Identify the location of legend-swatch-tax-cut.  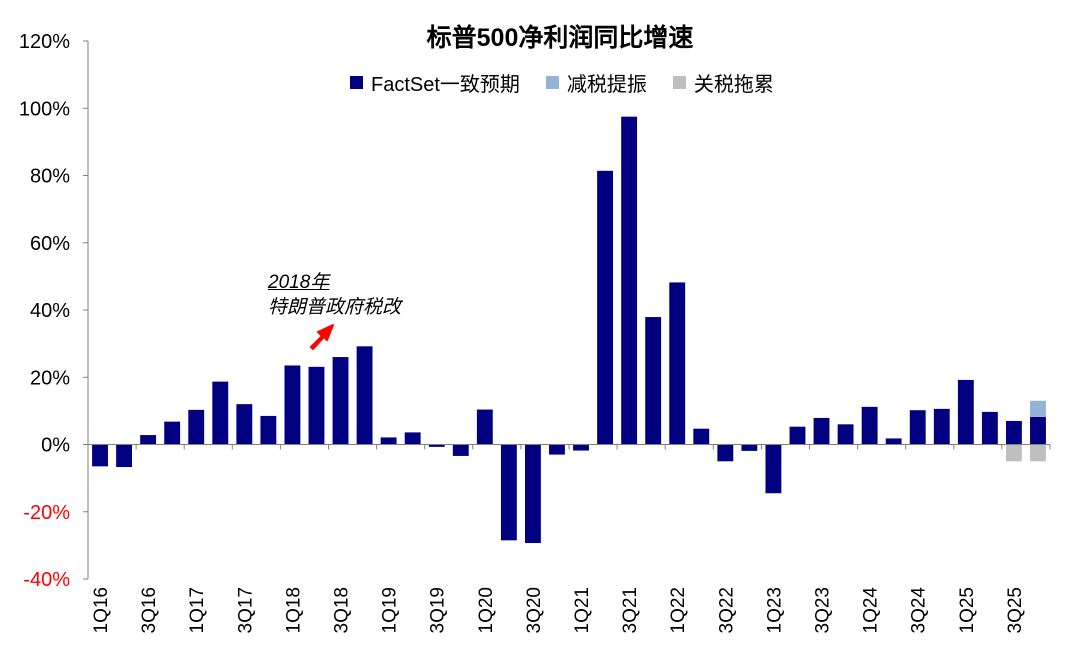
(552, 82).